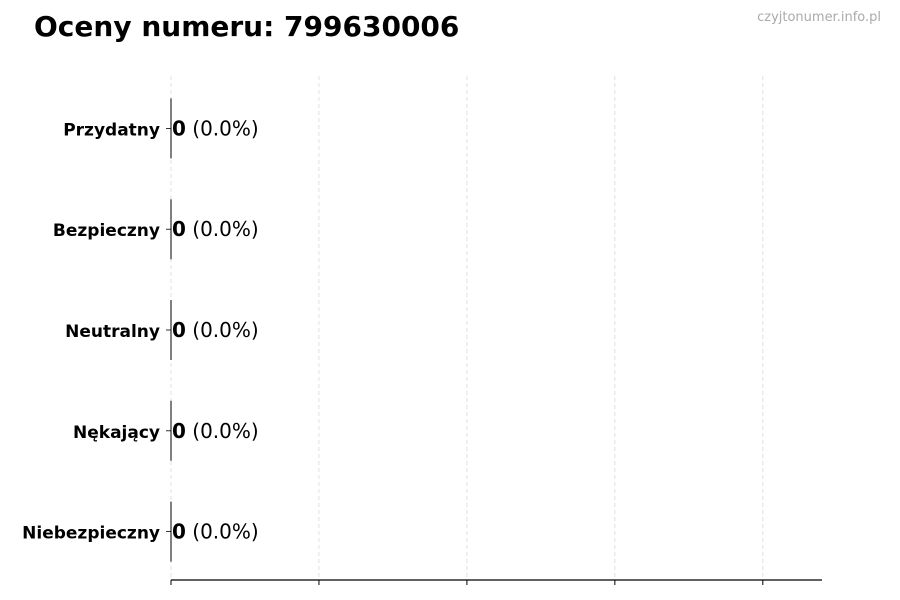  I want to click on y-tick-label: Przydatny, so click(111, 130).